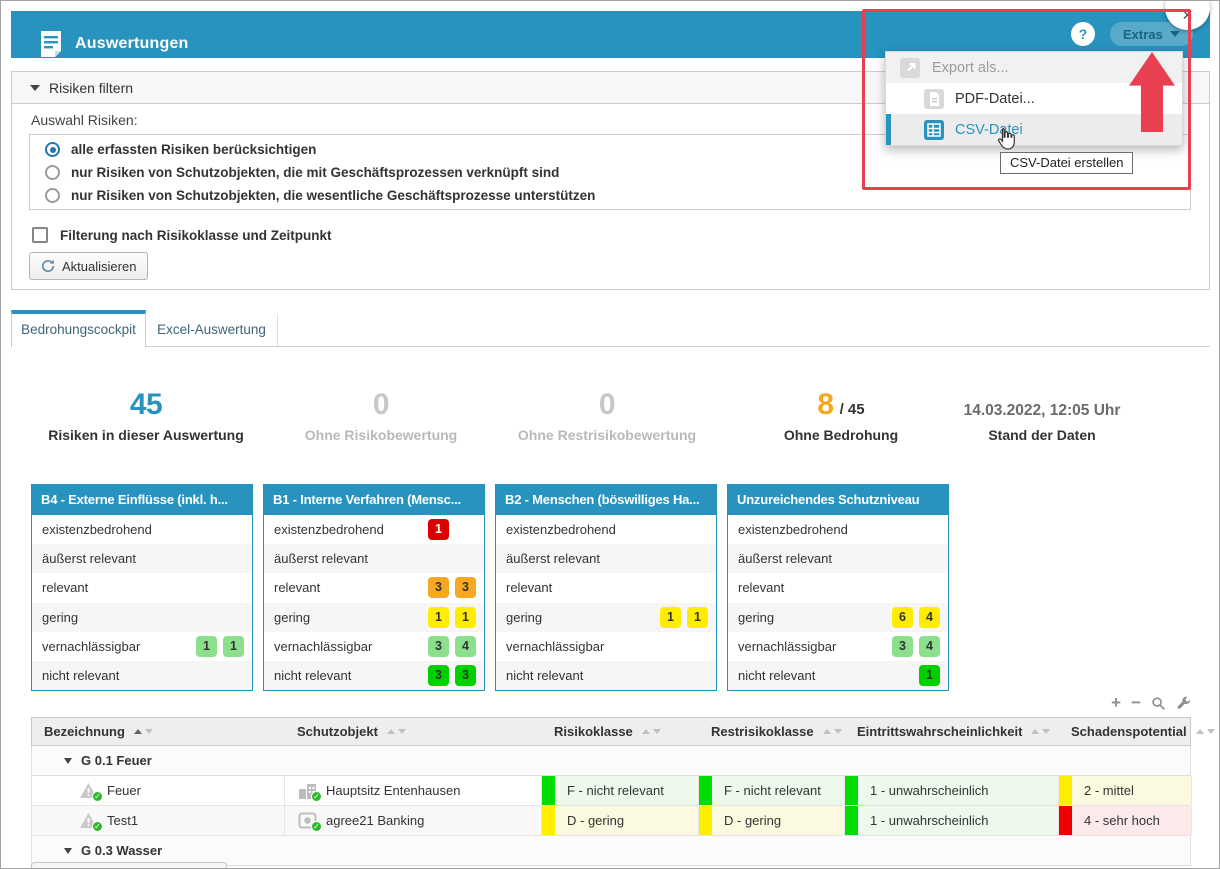 This screenshot has height=869, width=1220. What do you see at coordinates (381, 404) in the screenshot?
I see `stat-value: 0` at bounding box center [381, 404].